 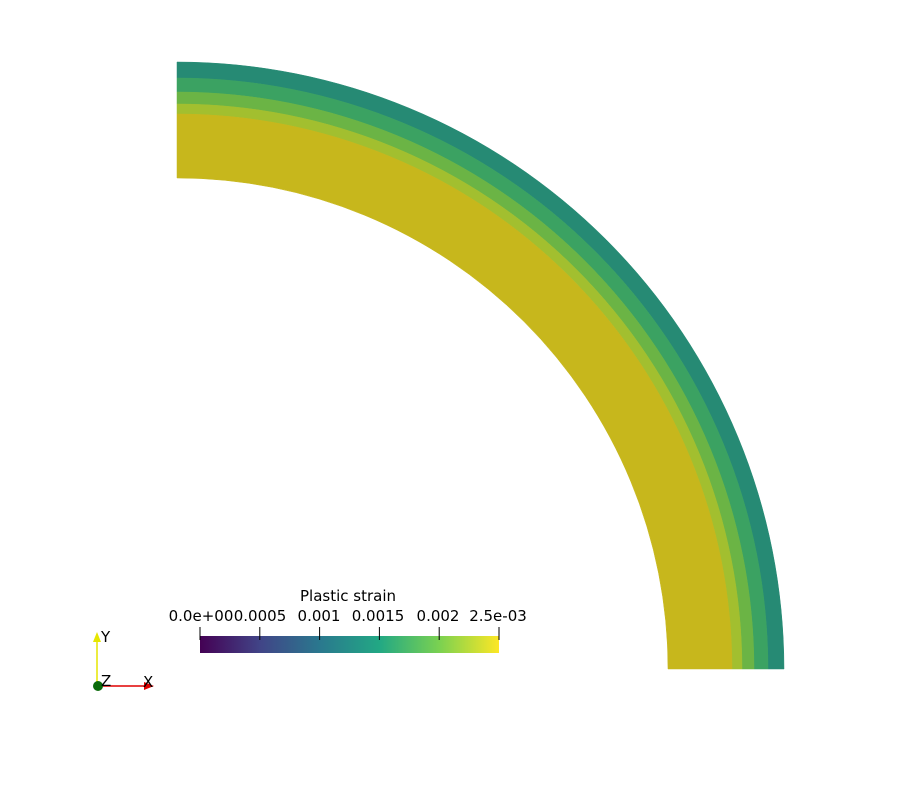 I want to click on colorbar-ticks, so click(x=349, y=633).